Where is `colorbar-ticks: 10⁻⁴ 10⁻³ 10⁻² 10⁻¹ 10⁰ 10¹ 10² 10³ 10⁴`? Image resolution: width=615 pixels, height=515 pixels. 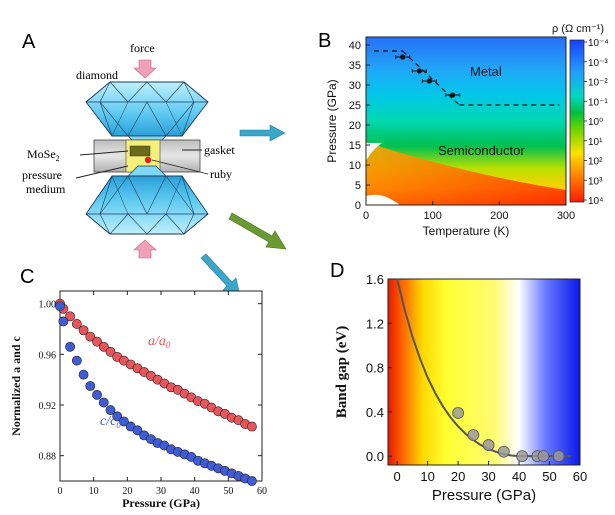
colorbar-ticks: 10⁻⁴ 10⁻³ 10⁻² 10⁻¹ 10⁰ 10¹ 10² 10³ 10⁴ is located at coordinates (596, 122).